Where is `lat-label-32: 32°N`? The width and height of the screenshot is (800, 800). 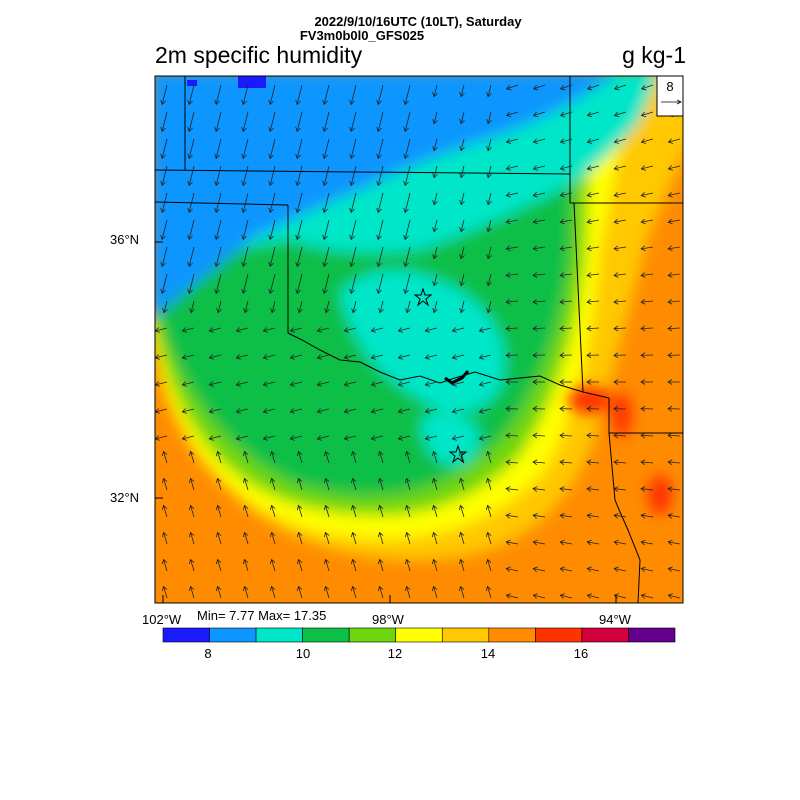
lat-label-32: 32°N is located at coordinates (125, 497).